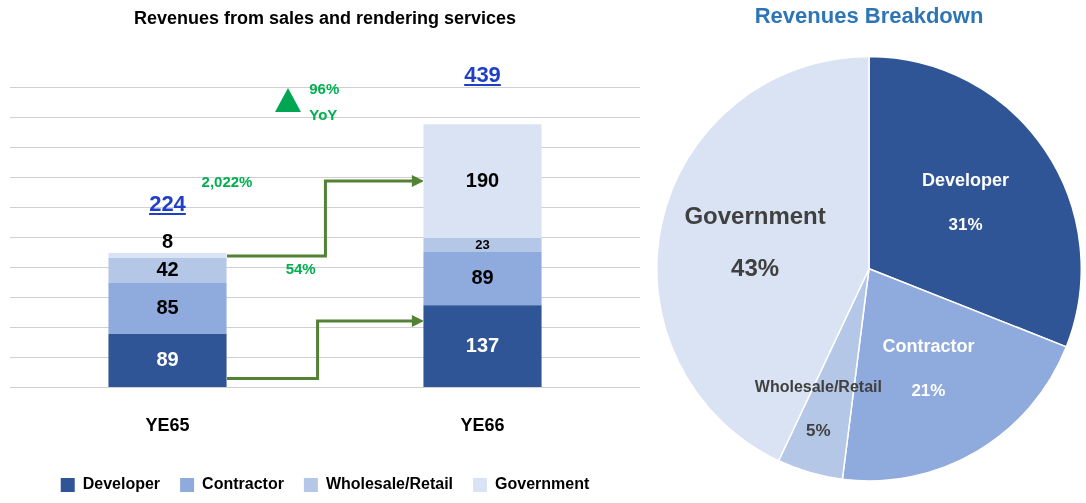 The height and width of the screenshot is (503, 1086). I want to click on annotation: 54%, so click(300, 269).